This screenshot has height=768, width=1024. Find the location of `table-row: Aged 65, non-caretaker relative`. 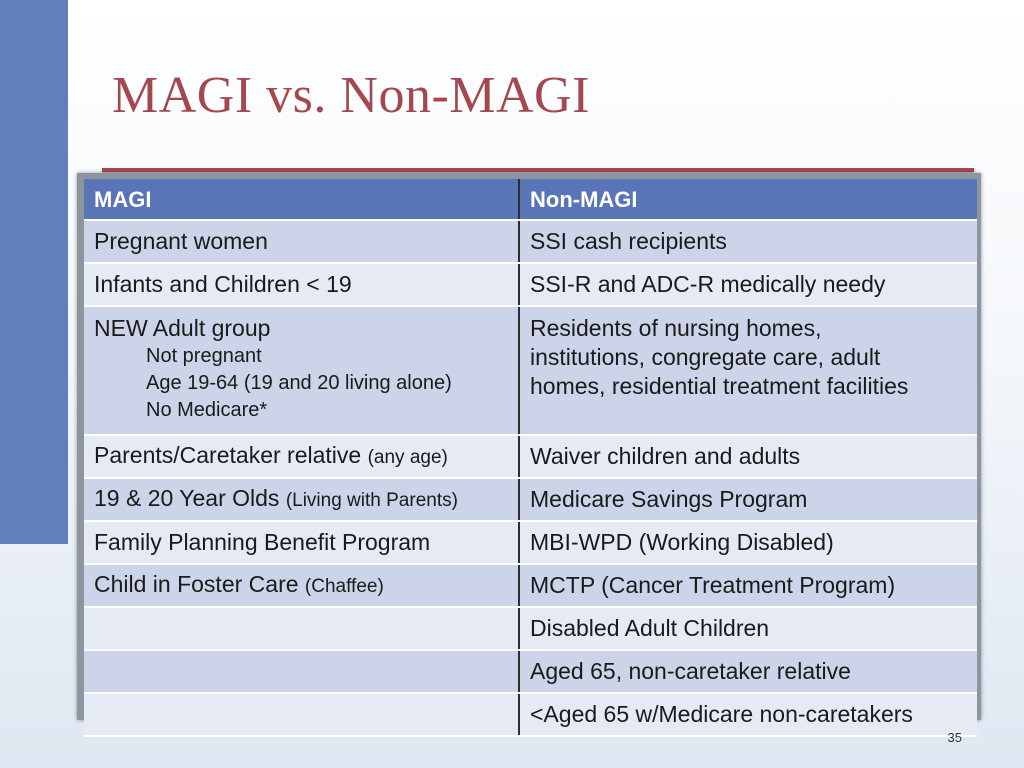

table-row: Aged 65, non-caretaker relative is located at coordinates (530, 672).